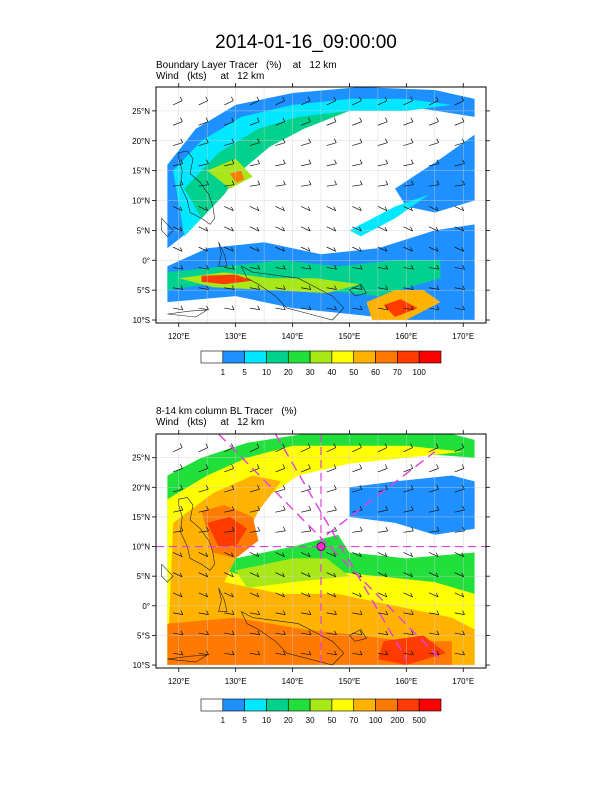 The width and height of the screenshot is (612, 792). I want to click on colorbar-label: 30, so click(310, 372).